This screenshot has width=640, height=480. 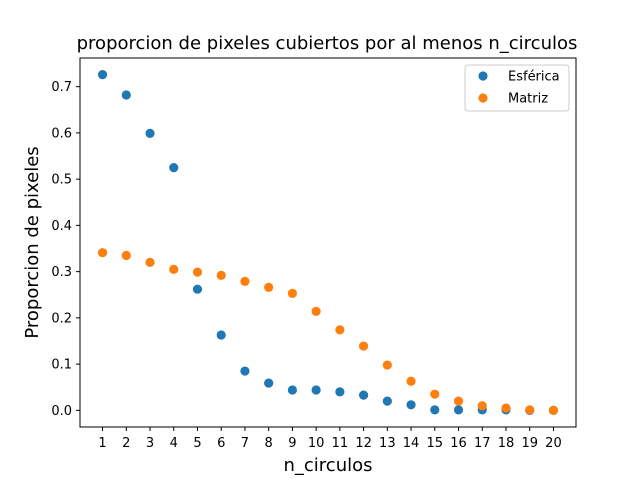 I want to click on x-tick-label: 8, so click(x=269, y=443).